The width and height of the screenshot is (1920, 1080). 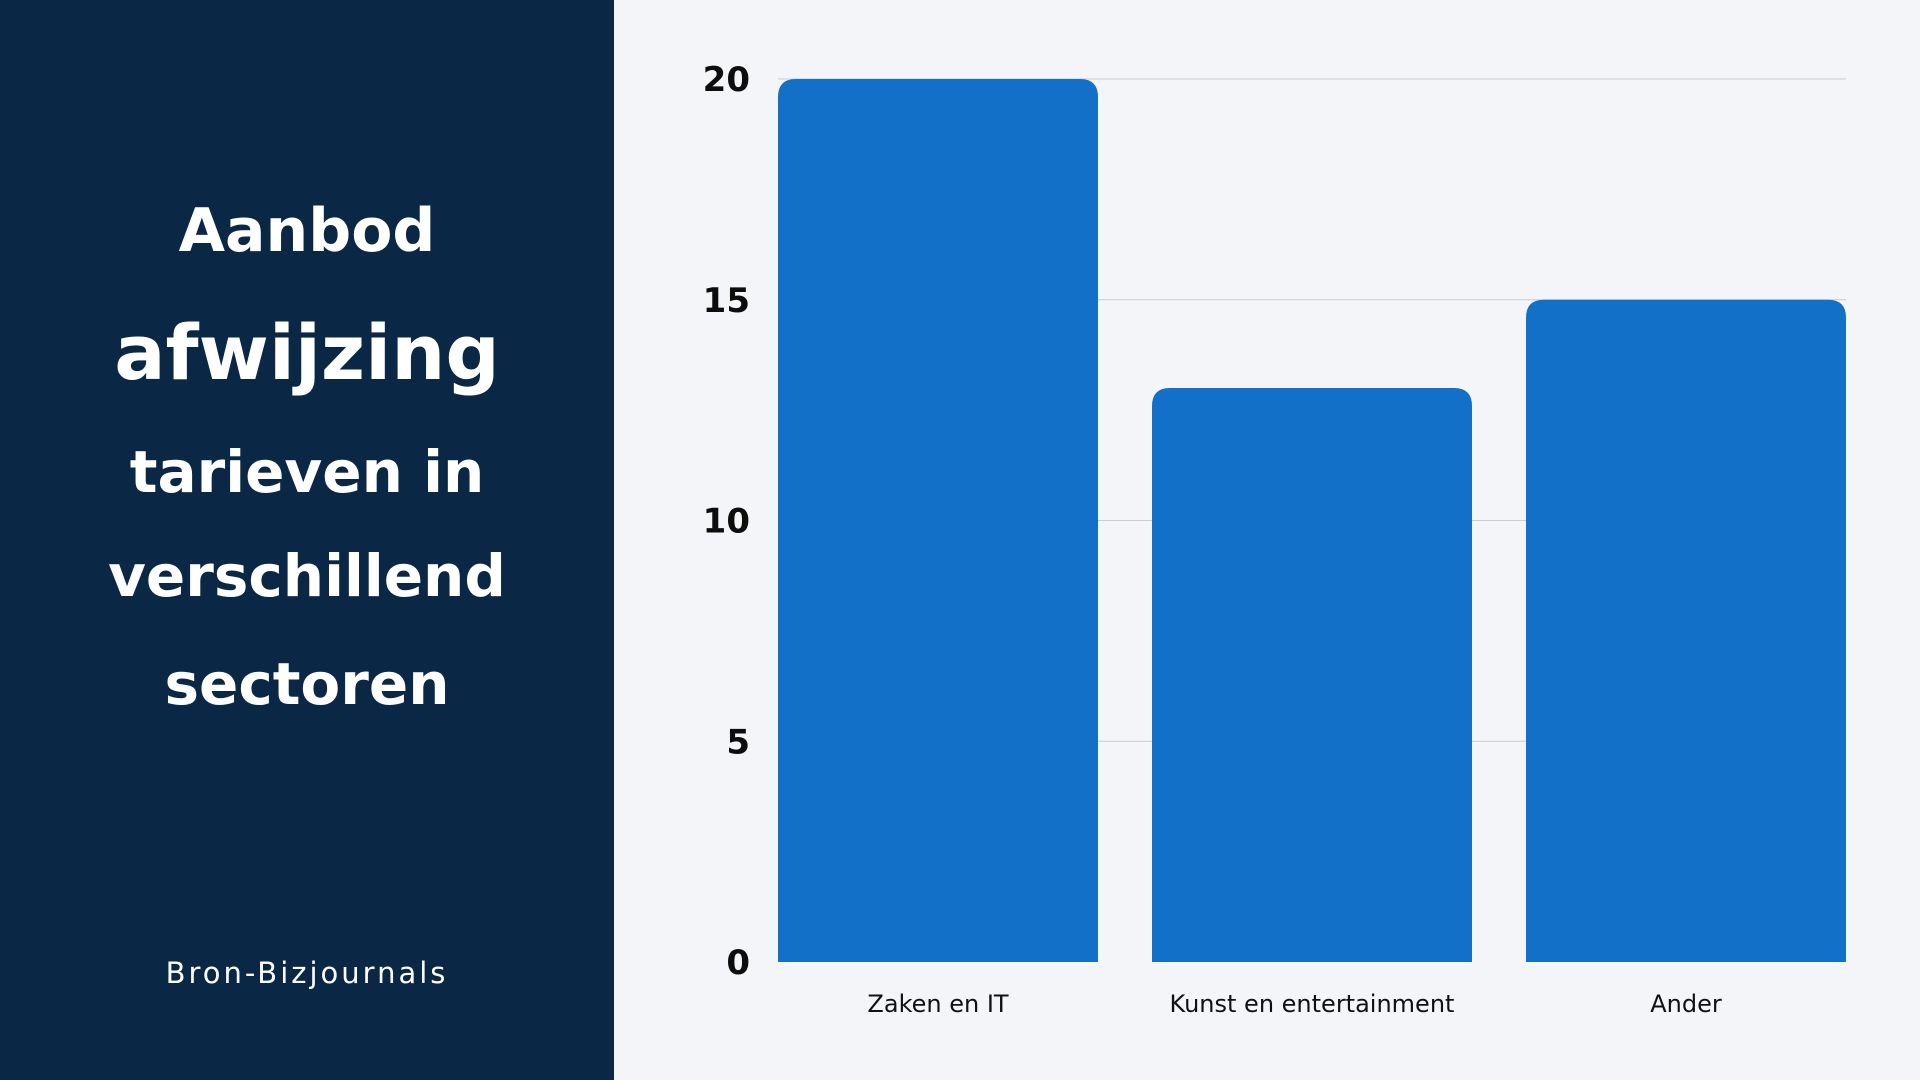 What do you see at coordinates (726, 80) in the screenshot?
I see `y-tick-label-20: 20` at bounding box center [726, 80].